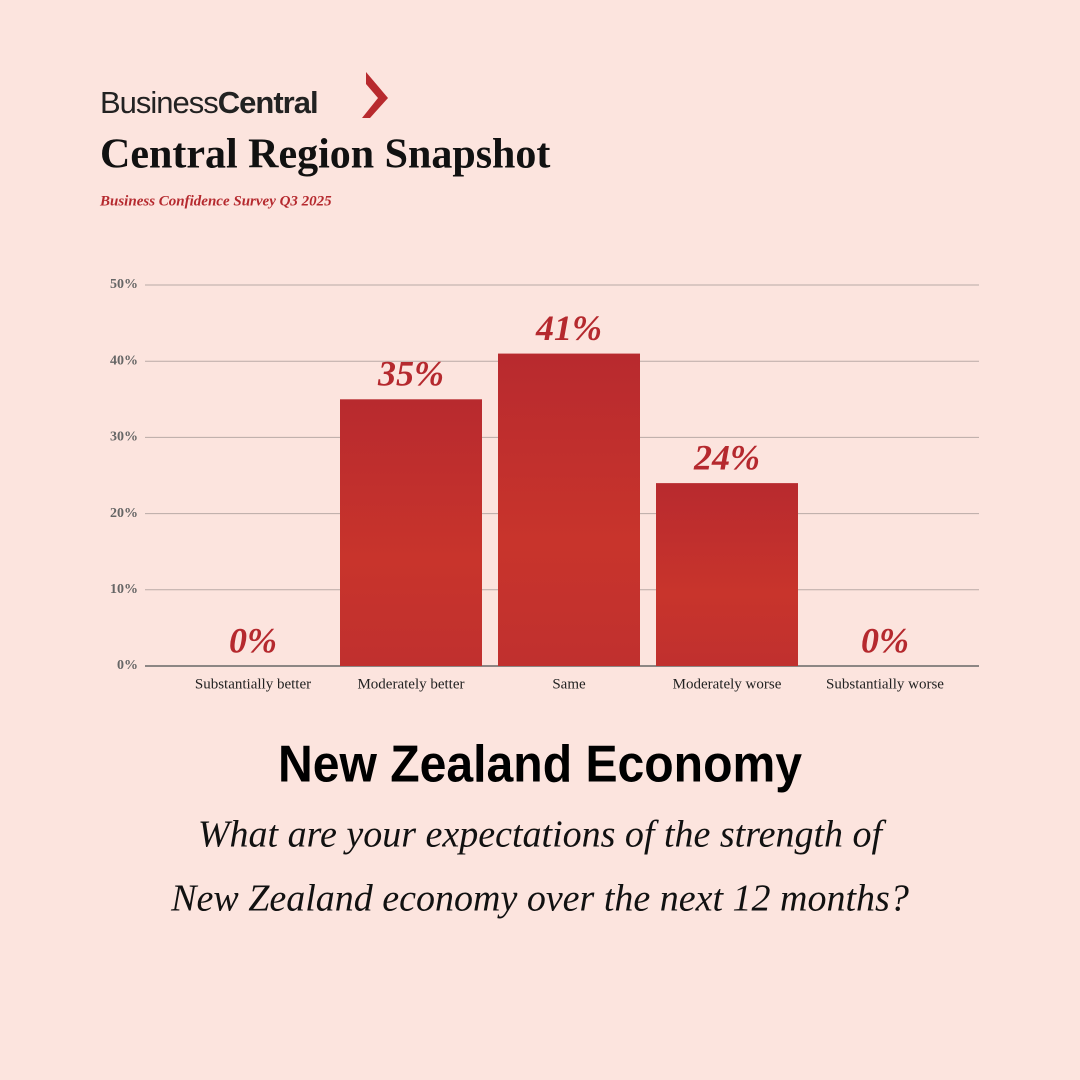  What do you see at coordinates (124, 437) in the screenshot?
I see `y-tick-label: 30%` at bounding box center [124, 437].